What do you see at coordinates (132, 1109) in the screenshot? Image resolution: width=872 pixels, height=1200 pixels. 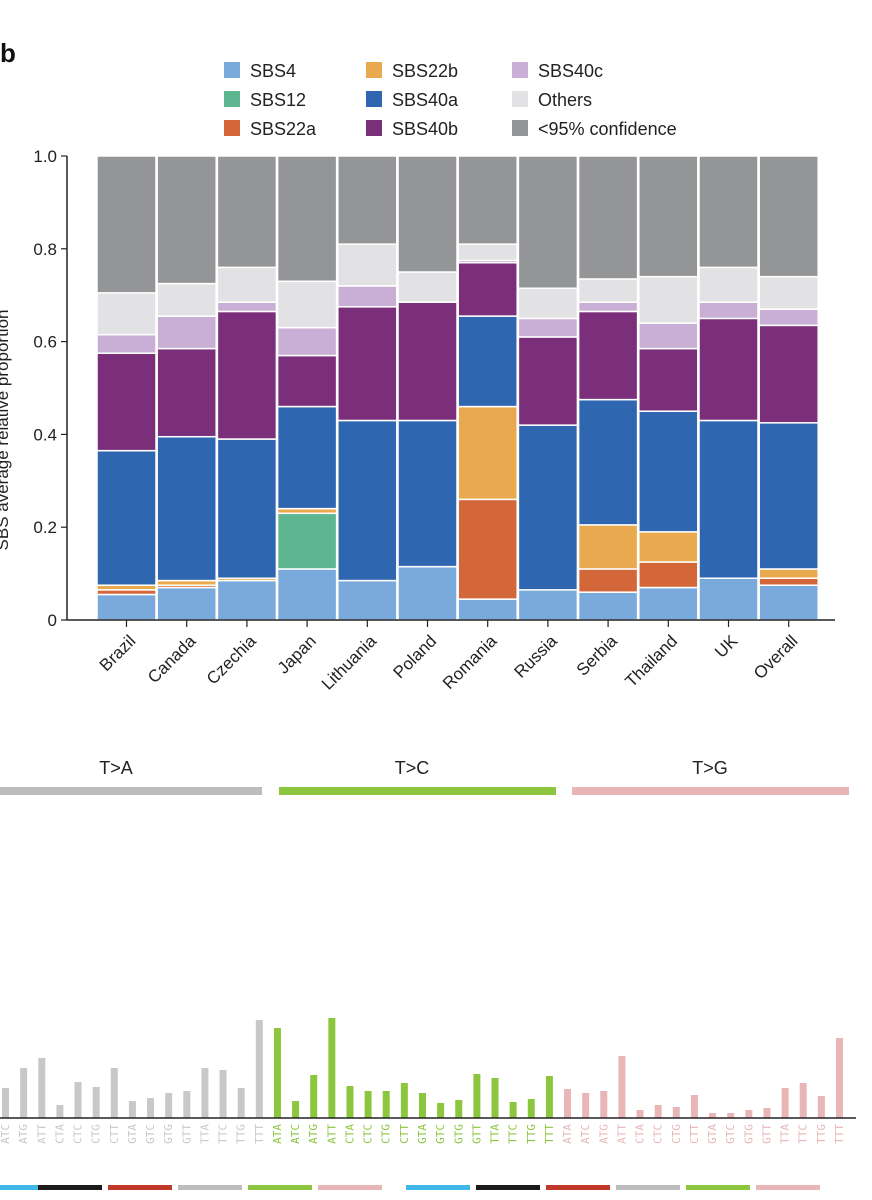 I see `spectrum-bar-t-a-gta` at bounding box center [132, 1109].